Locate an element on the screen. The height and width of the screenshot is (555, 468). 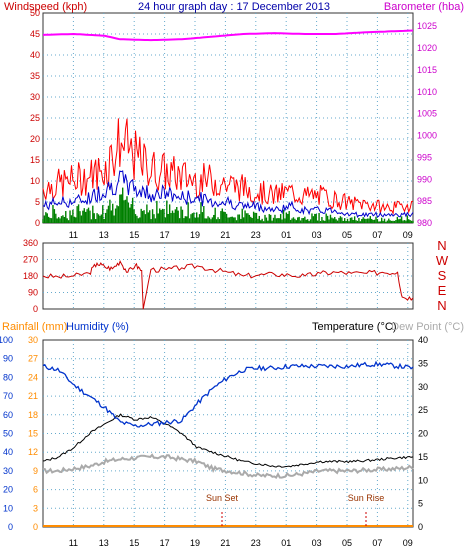
temperature-tick-label: 20 is located at coordinates (423, 434).